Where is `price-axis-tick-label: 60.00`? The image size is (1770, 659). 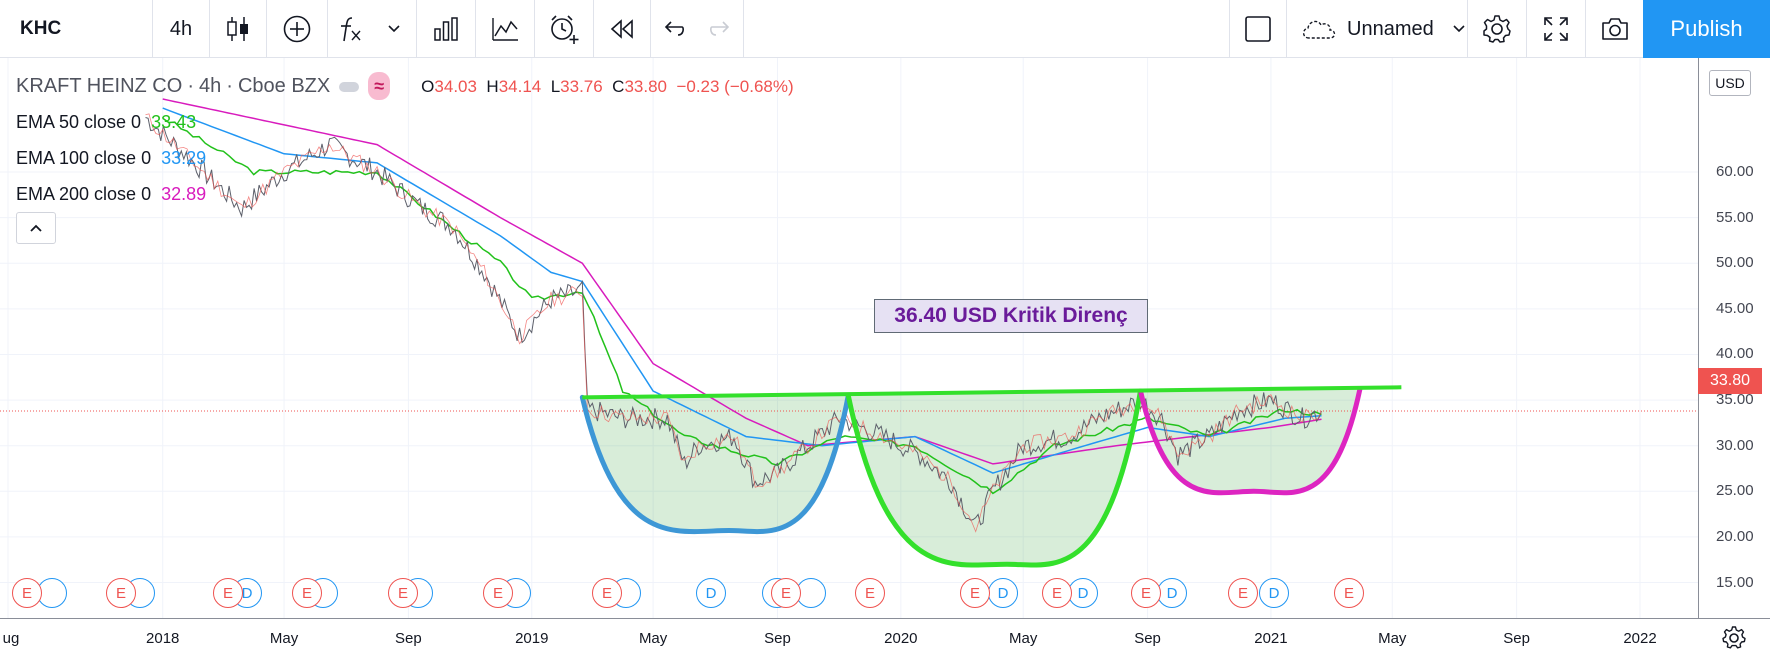
price-axis-tick-label: 60.00 is located at coordinates (1735, 171).